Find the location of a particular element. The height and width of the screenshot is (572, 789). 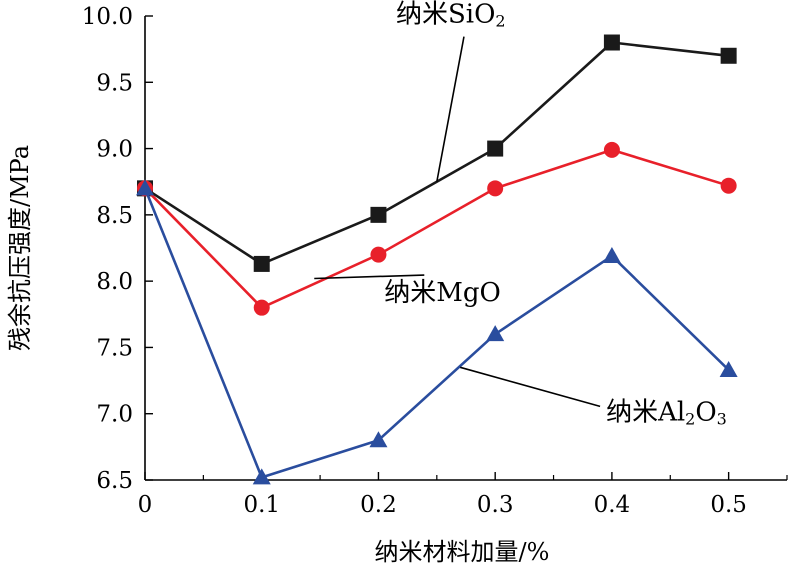

series-label-1: 纳米MgO is located at coordinates (442, 293).